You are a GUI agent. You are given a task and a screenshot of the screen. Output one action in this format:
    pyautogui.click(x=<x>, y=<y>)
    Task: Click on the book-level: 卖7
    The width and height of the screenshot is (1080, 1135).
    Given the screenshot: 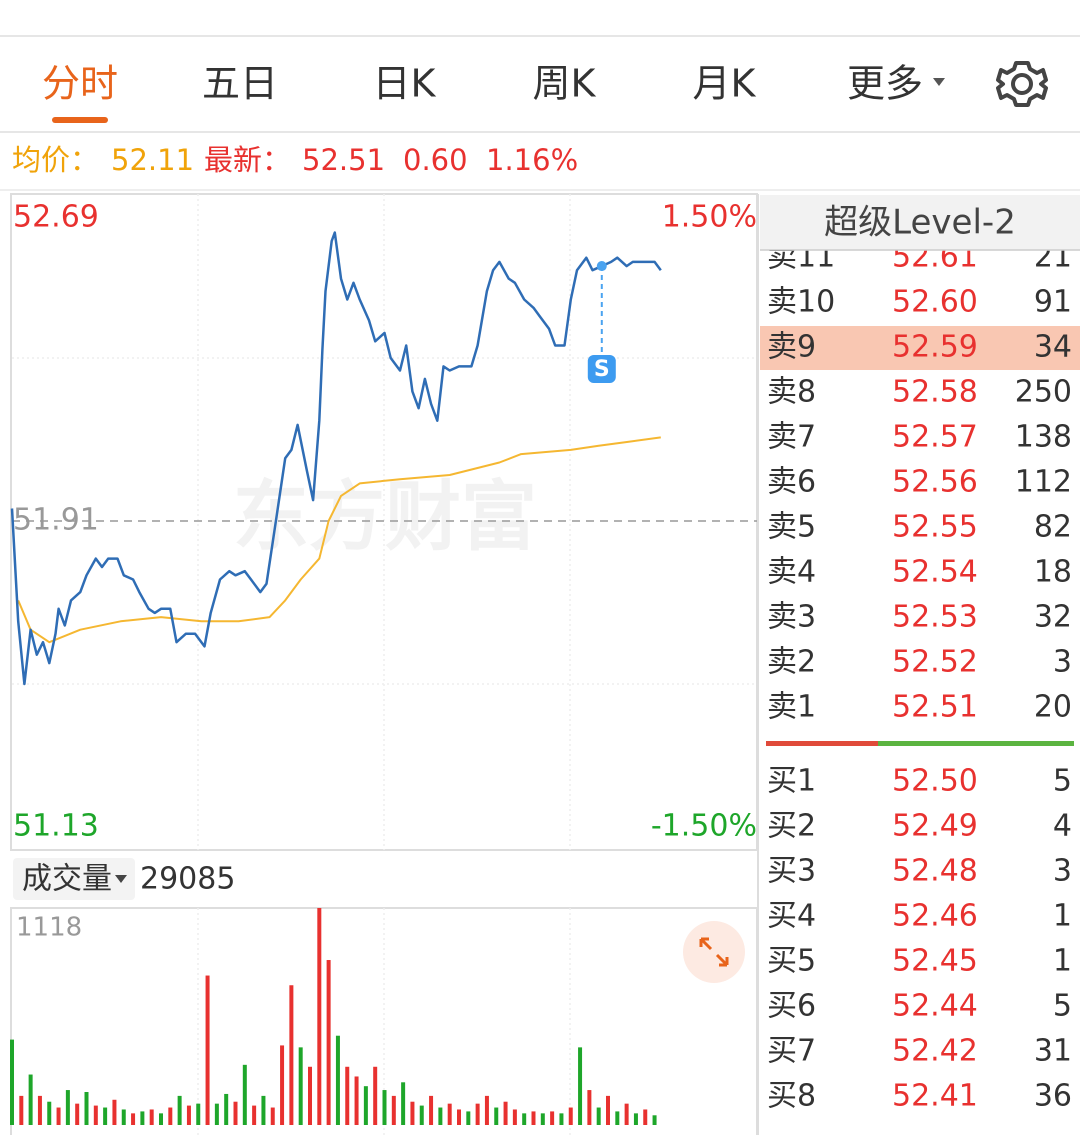 What is the action you would take?
    pyautogui.click(x=791, y=437)
    